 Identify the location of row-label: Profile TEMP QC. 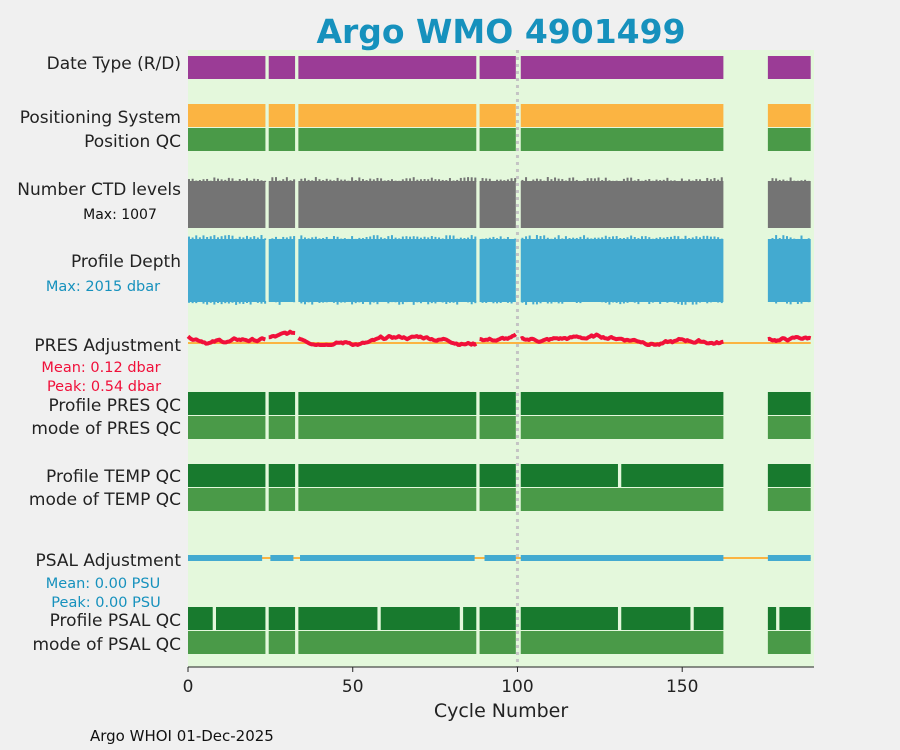
(113, 477).